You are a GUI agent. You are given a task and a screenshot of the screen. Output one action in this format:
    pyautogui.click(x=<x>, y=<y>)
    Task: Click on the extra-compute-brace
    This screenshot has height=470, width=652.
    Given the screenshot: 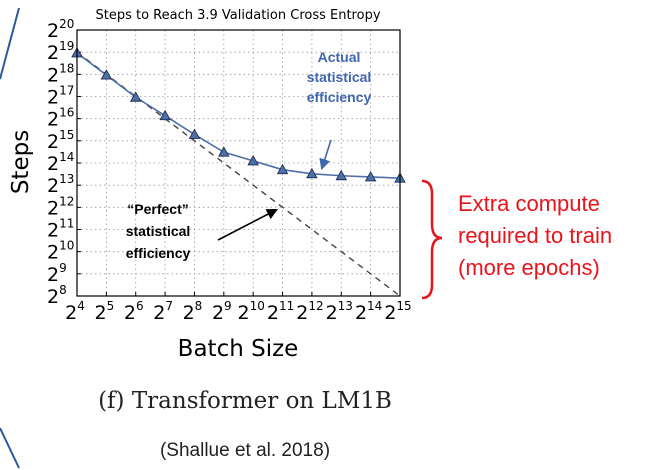 What is the action you would take?
    pyautogui.click(x=432, y=239)
    